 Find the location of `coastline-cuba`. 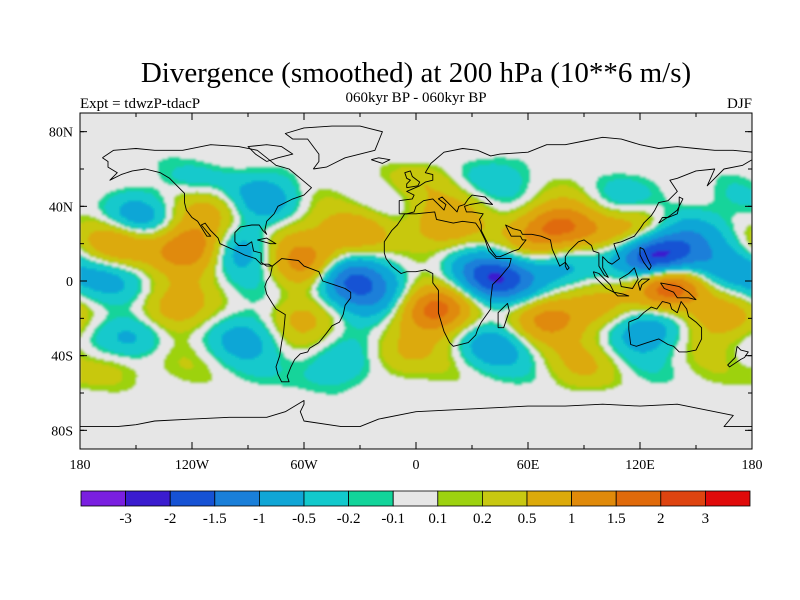

coastline-cuba is located at coordinates (267, 241).